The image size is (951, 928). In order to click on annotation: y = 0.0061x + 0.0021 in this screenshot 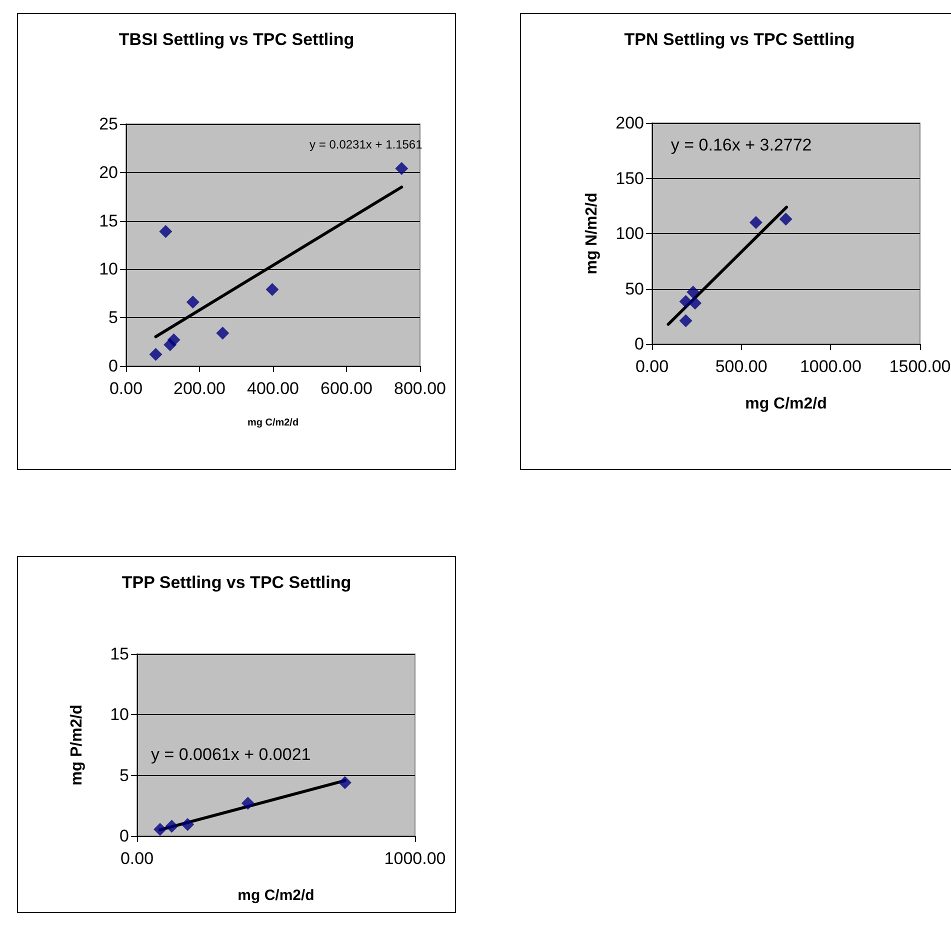, I will do `click(231, 754)`.